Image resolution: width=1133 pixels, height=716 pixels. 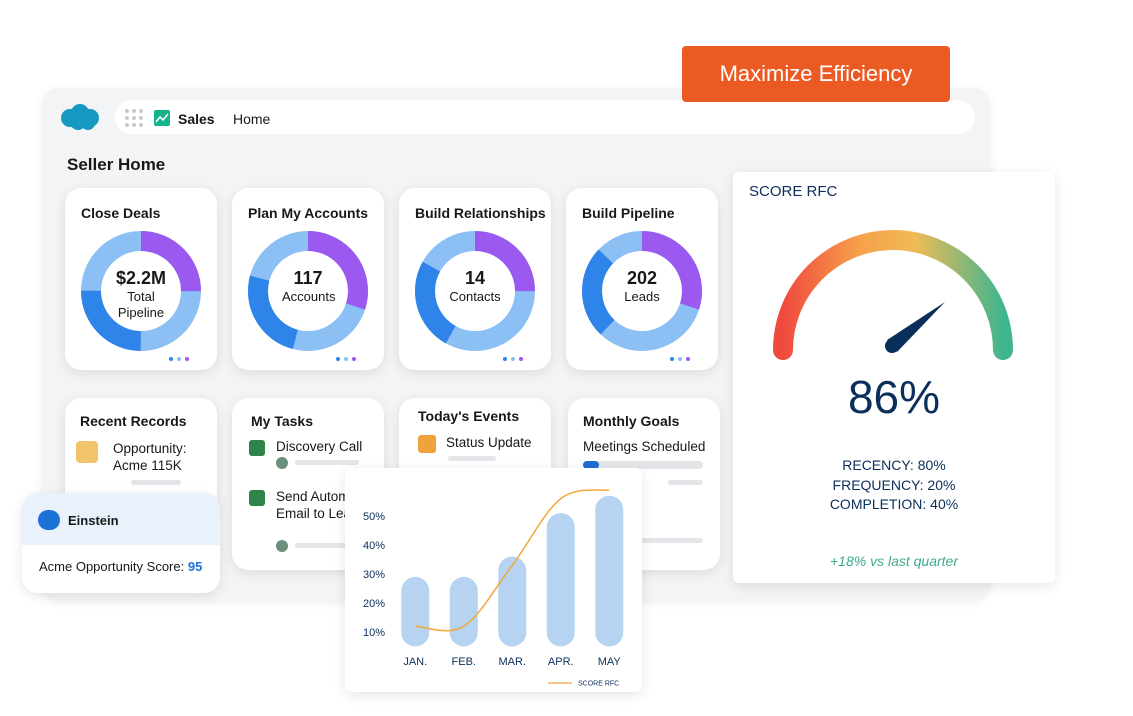 I want to click on task-item: Discovery Call, so click(x=319, y=446).